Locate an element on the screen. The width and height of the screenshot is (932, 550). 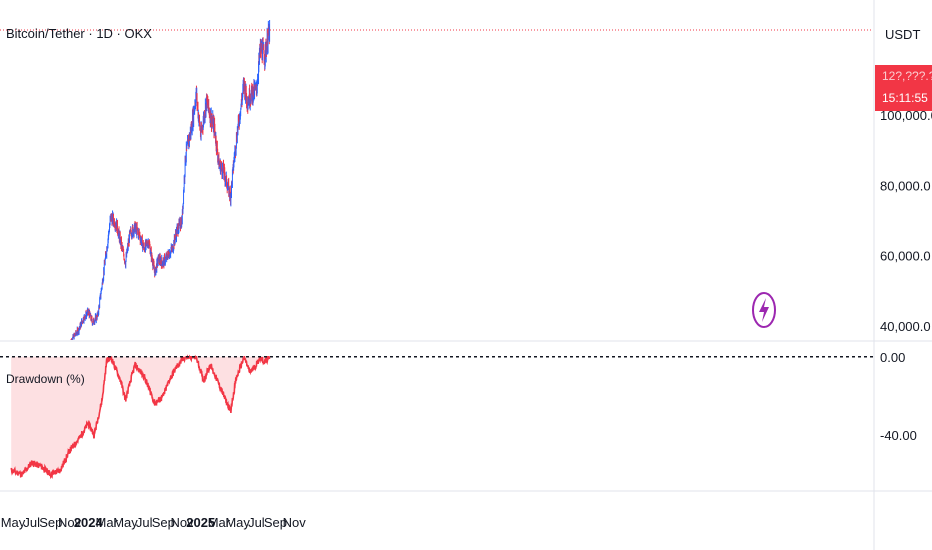
time-tick-label: 2025 is located at coordinates (200, 522).